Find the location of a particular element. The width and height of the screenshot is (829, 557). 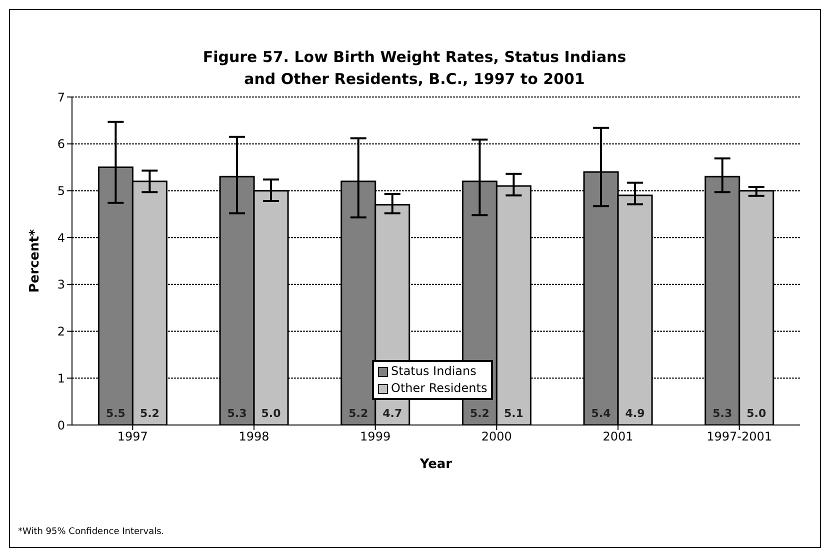

x-tick-label: 2000 is located at coordinates (496, 437).